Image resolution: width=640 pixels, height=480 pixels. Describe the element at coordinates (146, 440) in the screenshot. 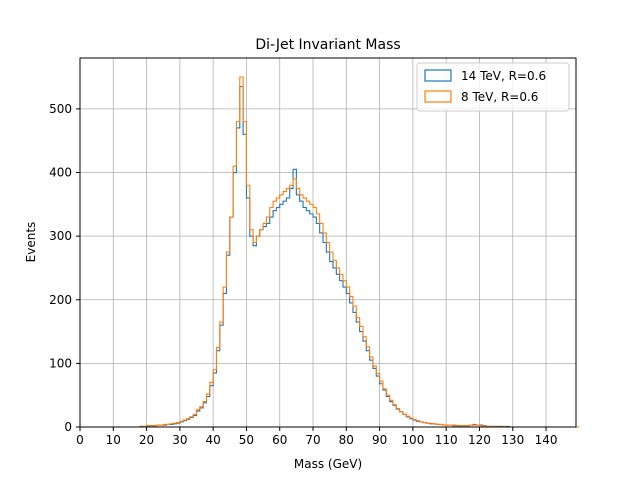

I see `x-tick-label: 20` at that location.